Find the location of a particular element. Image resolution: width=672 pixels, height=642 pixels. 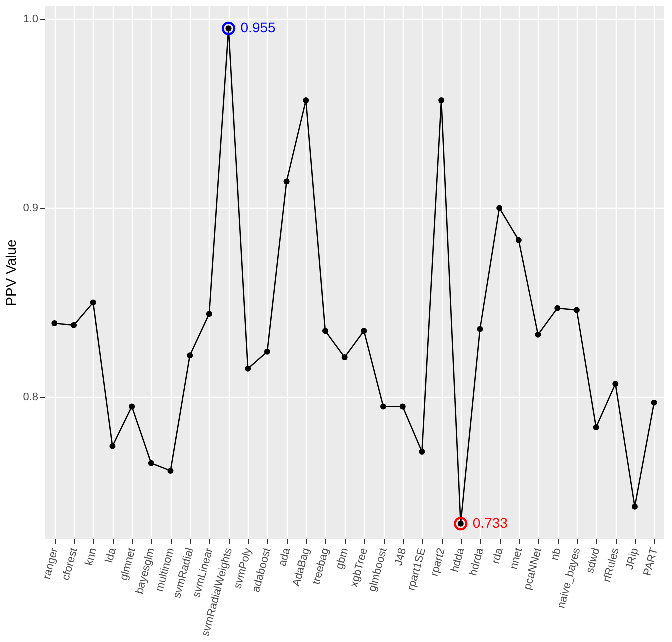

y-tick-label: 1.0 is located at coordinates (30, 20).